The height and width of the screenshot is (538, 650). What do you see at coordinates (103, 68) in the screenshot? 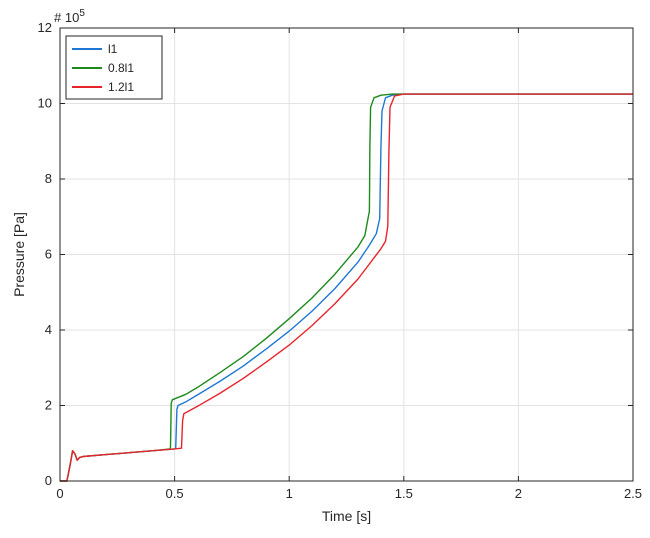
I see `legend-items: l1 0.8l1 1.2l1` at bounding box center [103, 68].